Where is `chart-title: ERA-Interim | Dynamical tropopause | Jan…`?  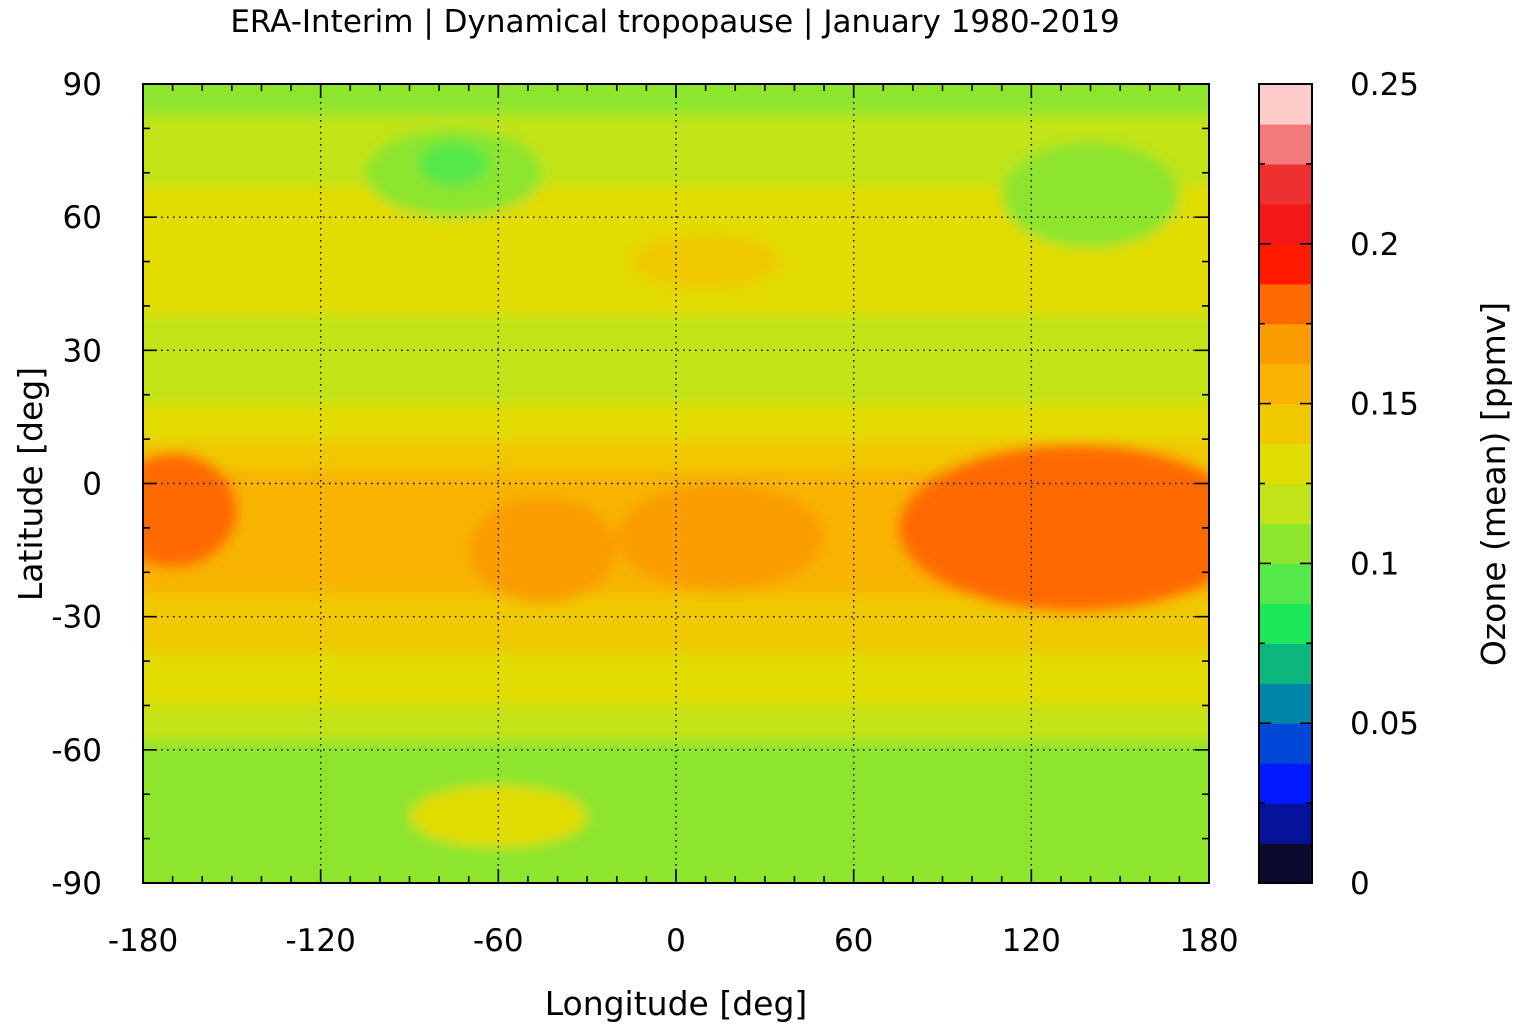
chart-title: ERA-Interim | Dynamical tropopause | Jan… is located at coordinates (674, 22).